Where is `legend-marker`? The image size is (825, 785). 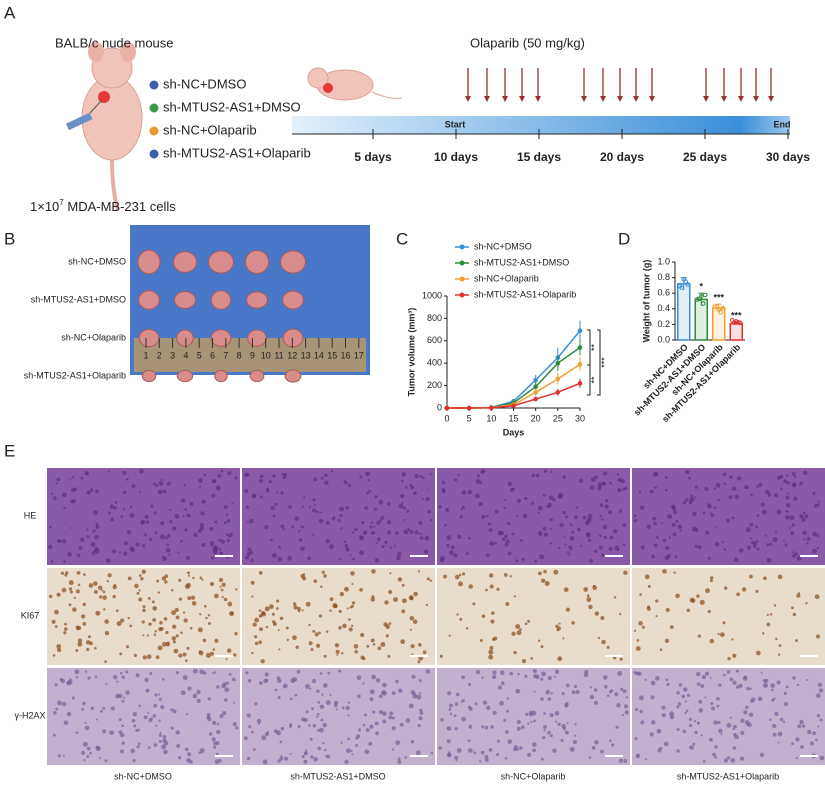
legend-marker is located at coordinates (462, 279).